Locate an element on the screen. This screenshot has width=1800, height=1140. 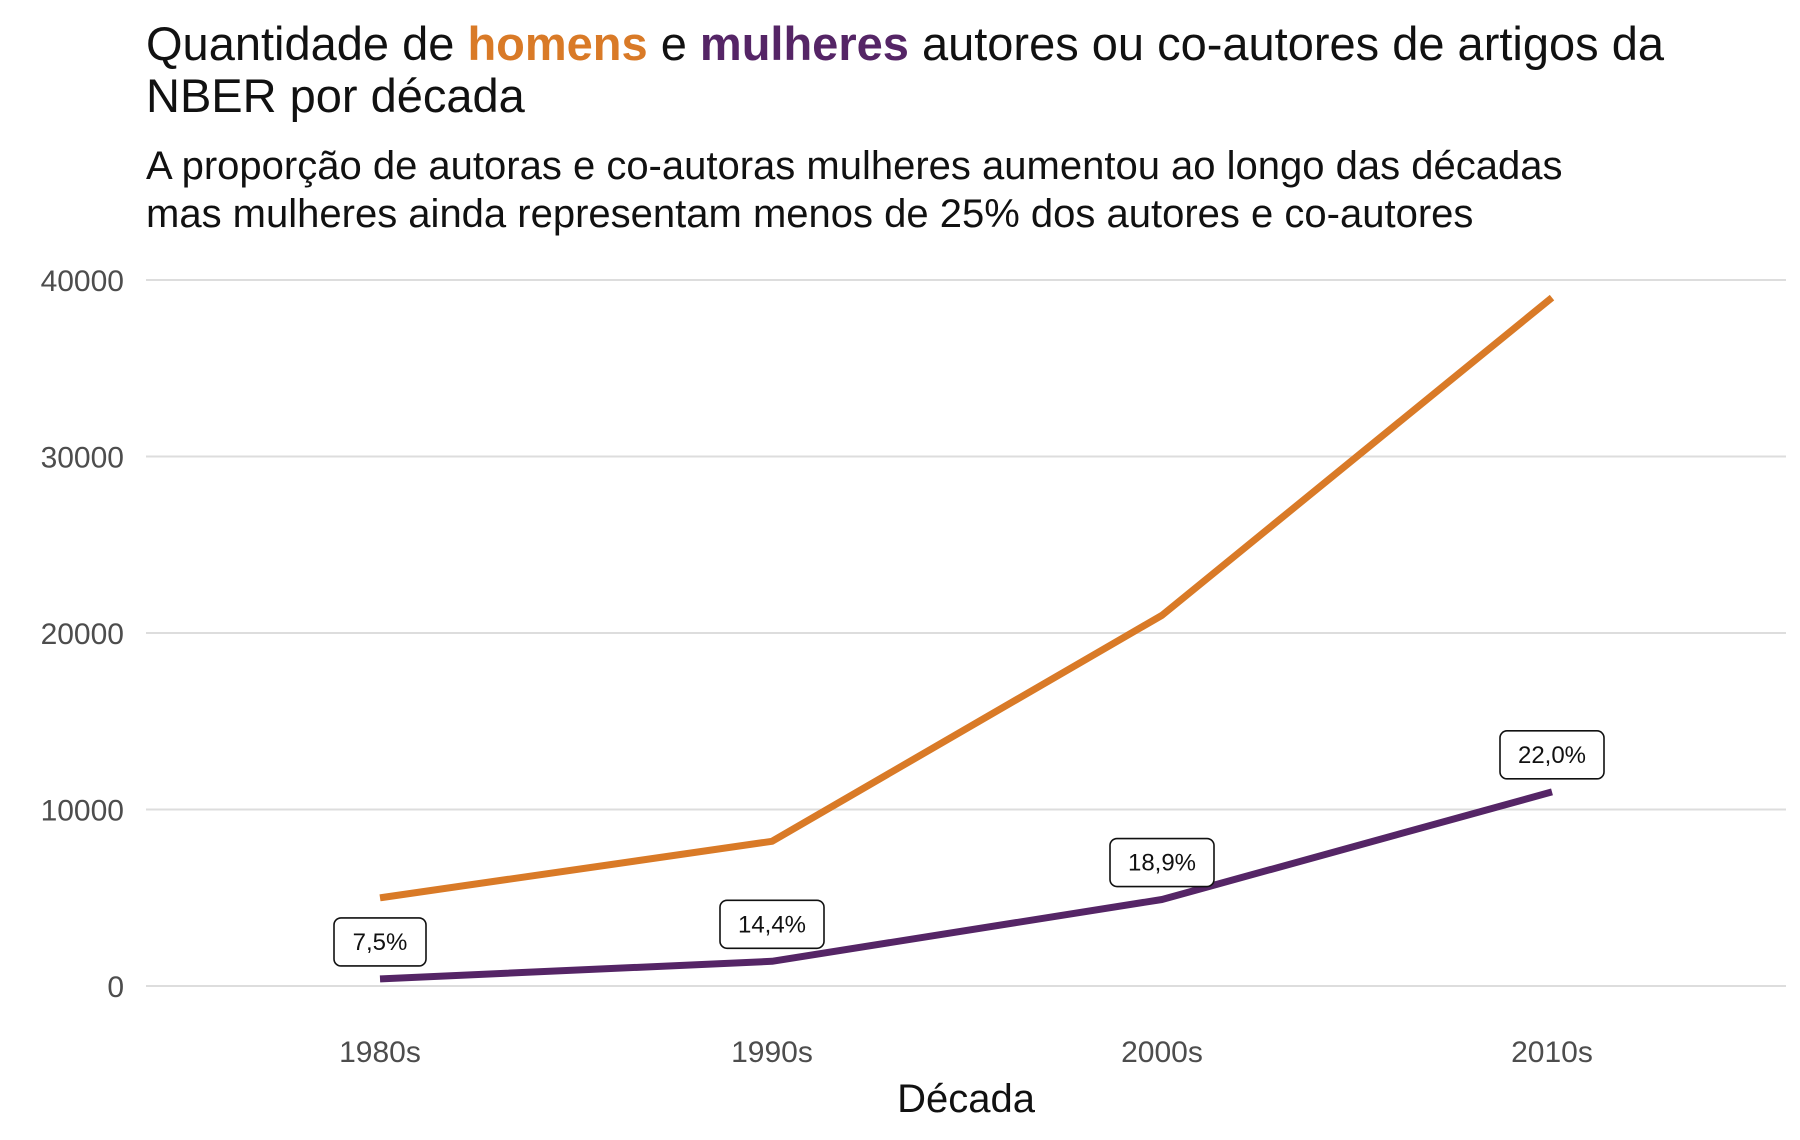
y-tick-label: 20000 is located at coordinates (82, 634).